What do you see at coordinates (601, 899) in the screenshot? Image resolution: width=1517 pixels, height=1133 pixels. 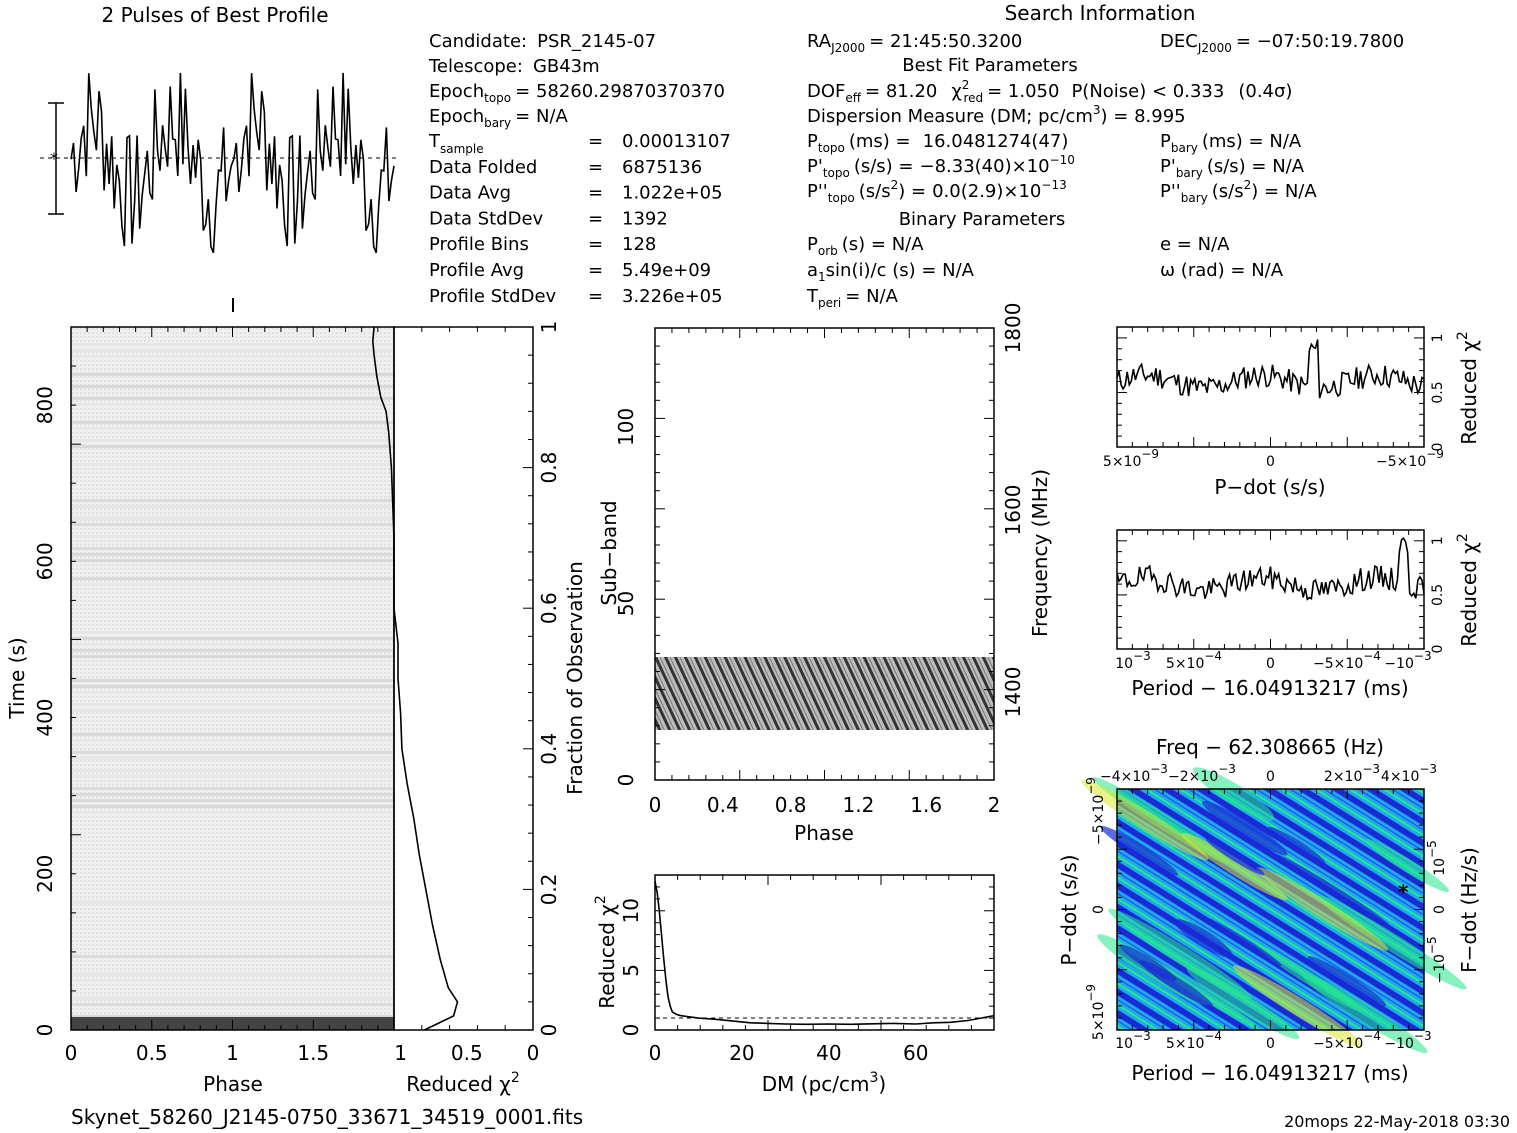 I see `chi2-dm-ylabel-sup: 2` at bounding box center [601, 899].